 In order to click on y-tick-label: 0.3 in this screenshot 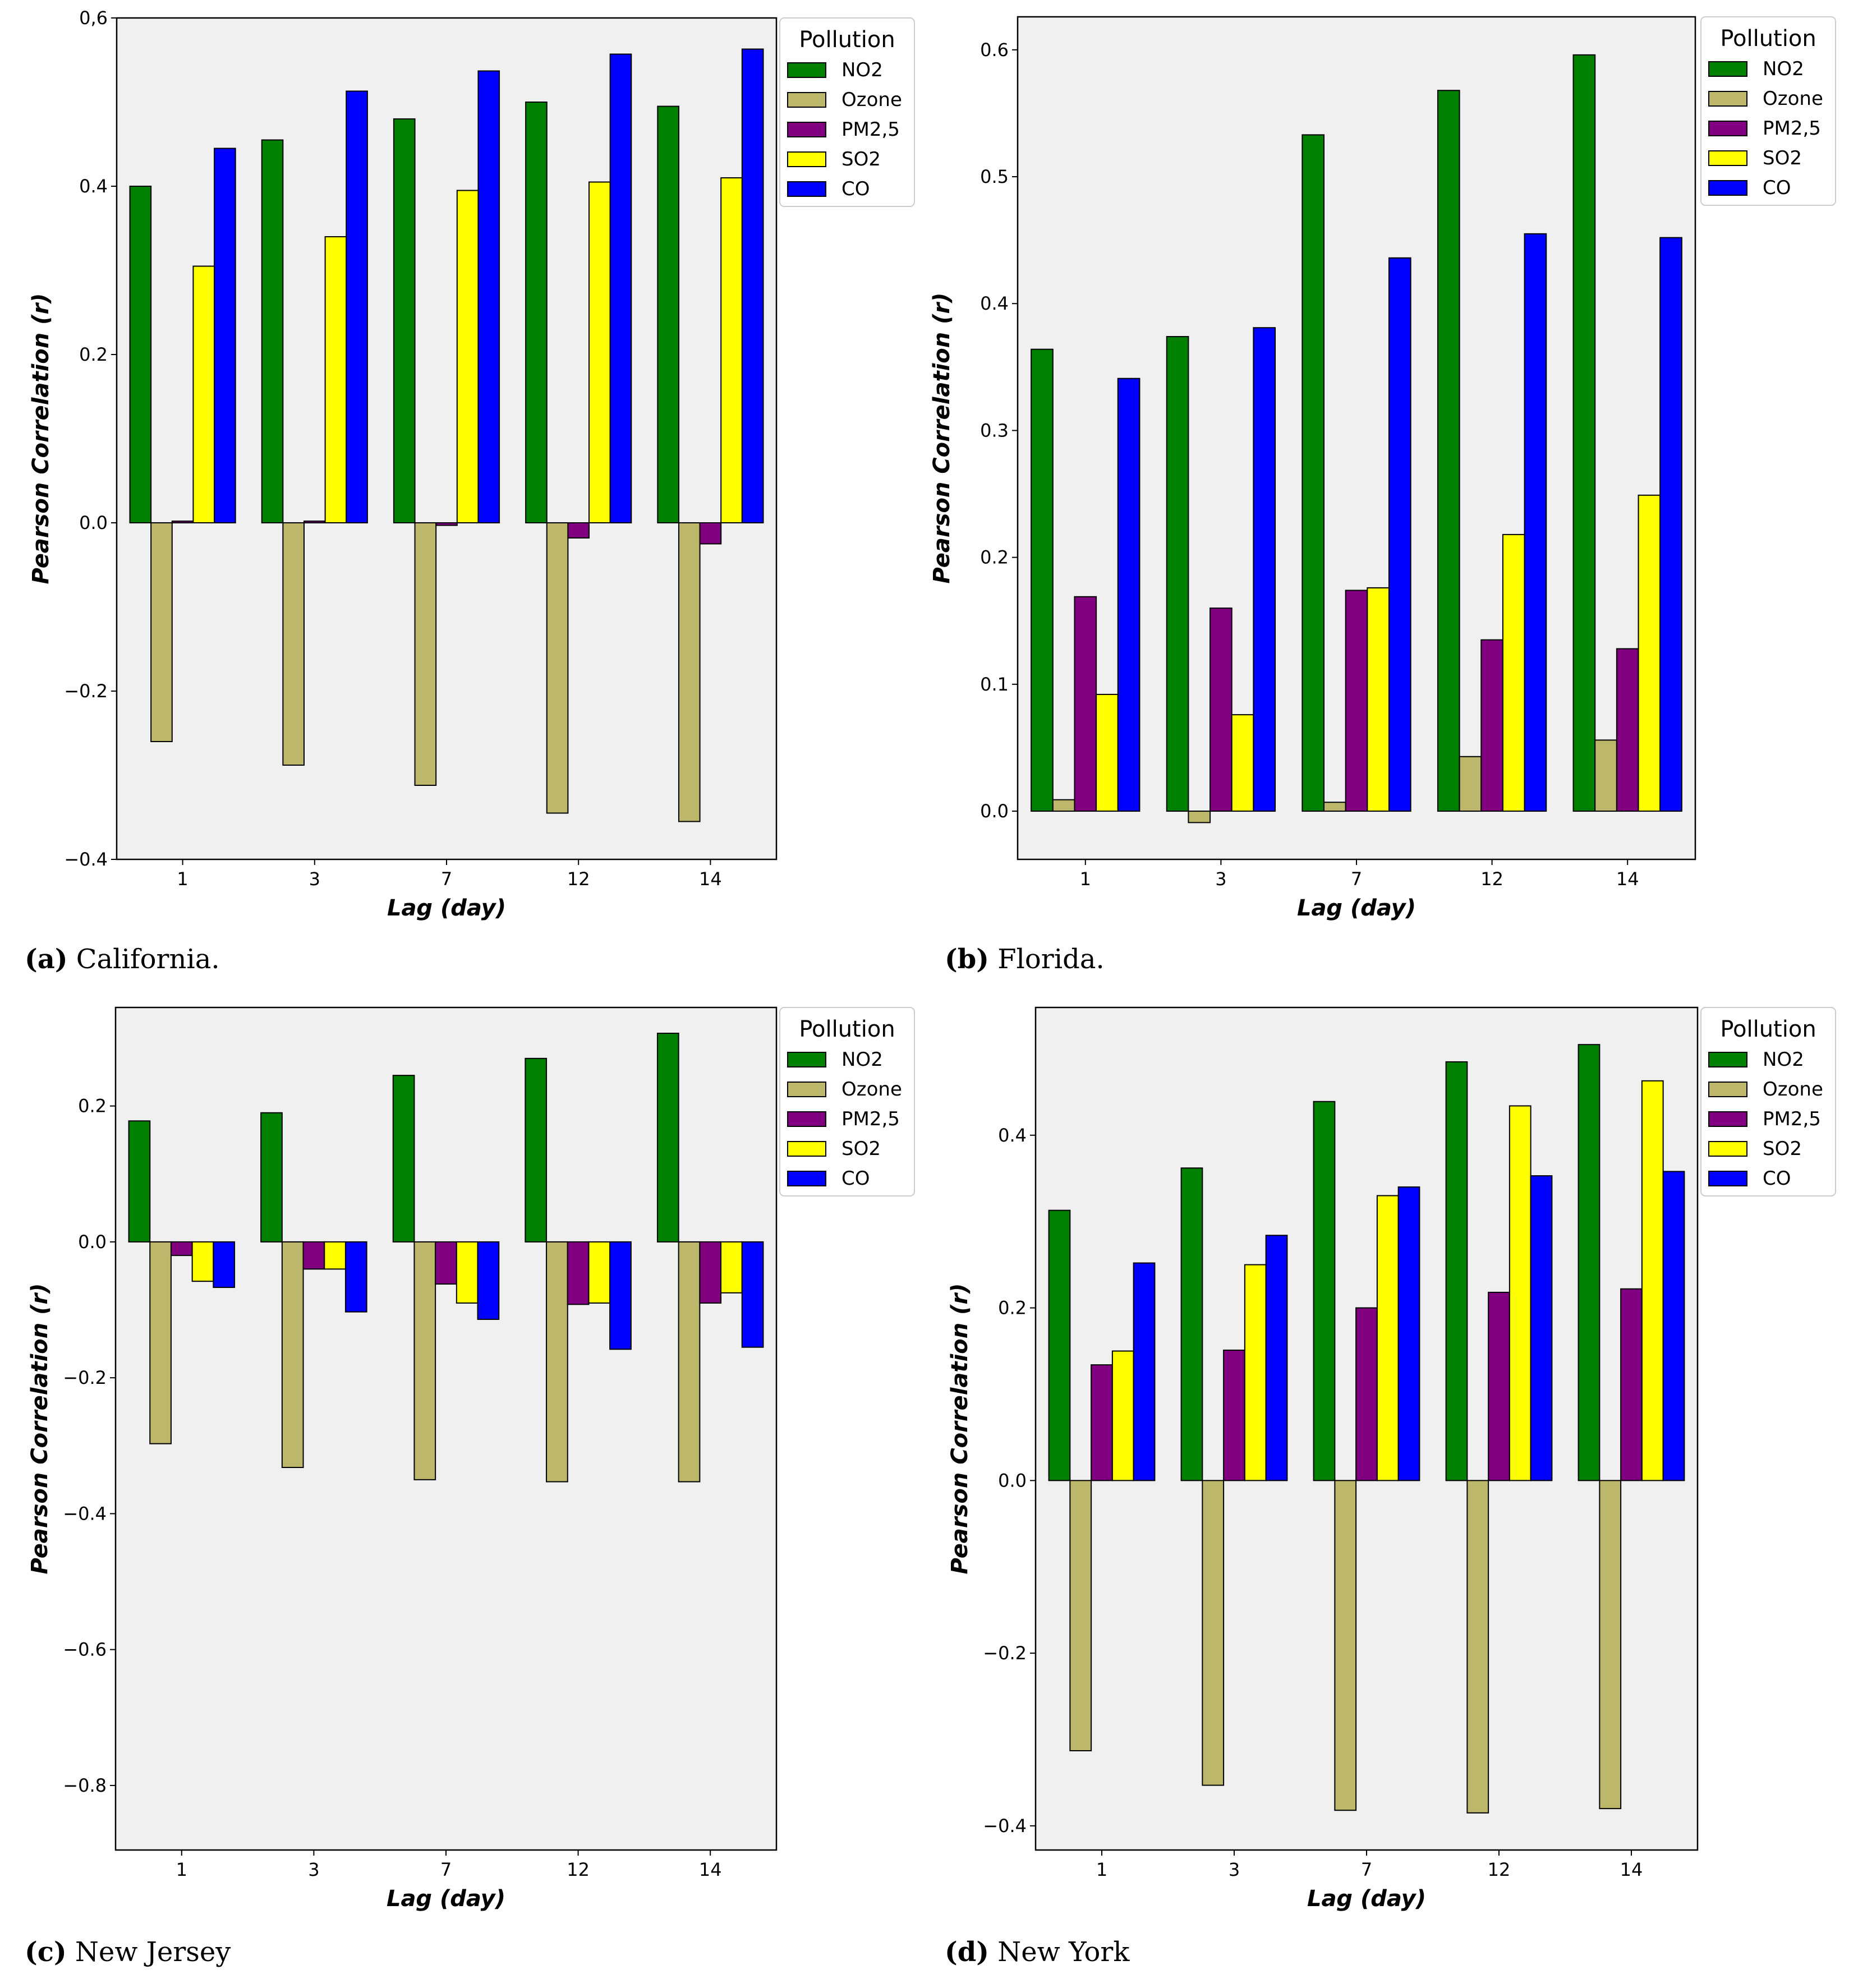, I will do `click(995, 430)`.